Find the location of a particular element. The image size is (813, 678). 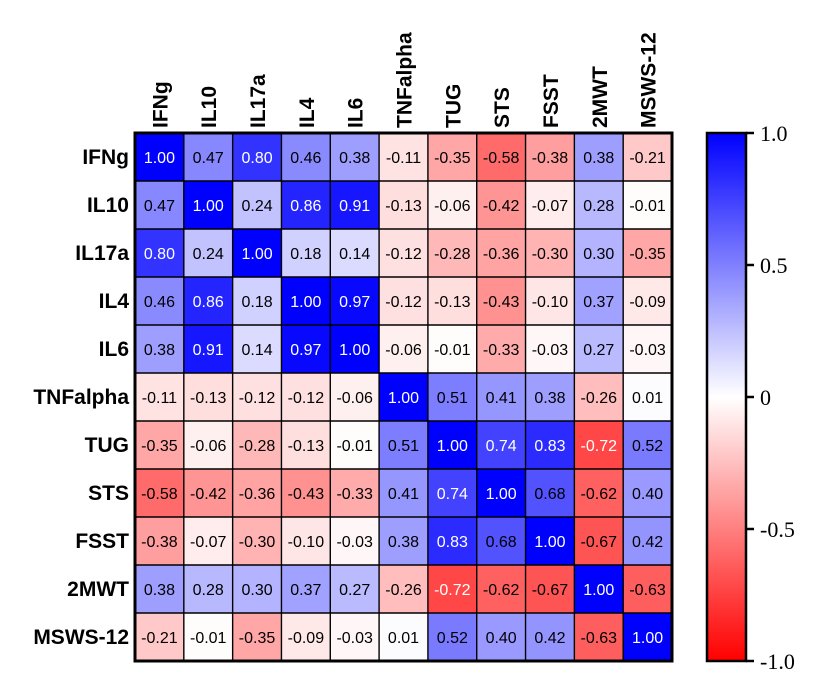

cell-value-label: 0.42 is located at coordinates (647, 542).